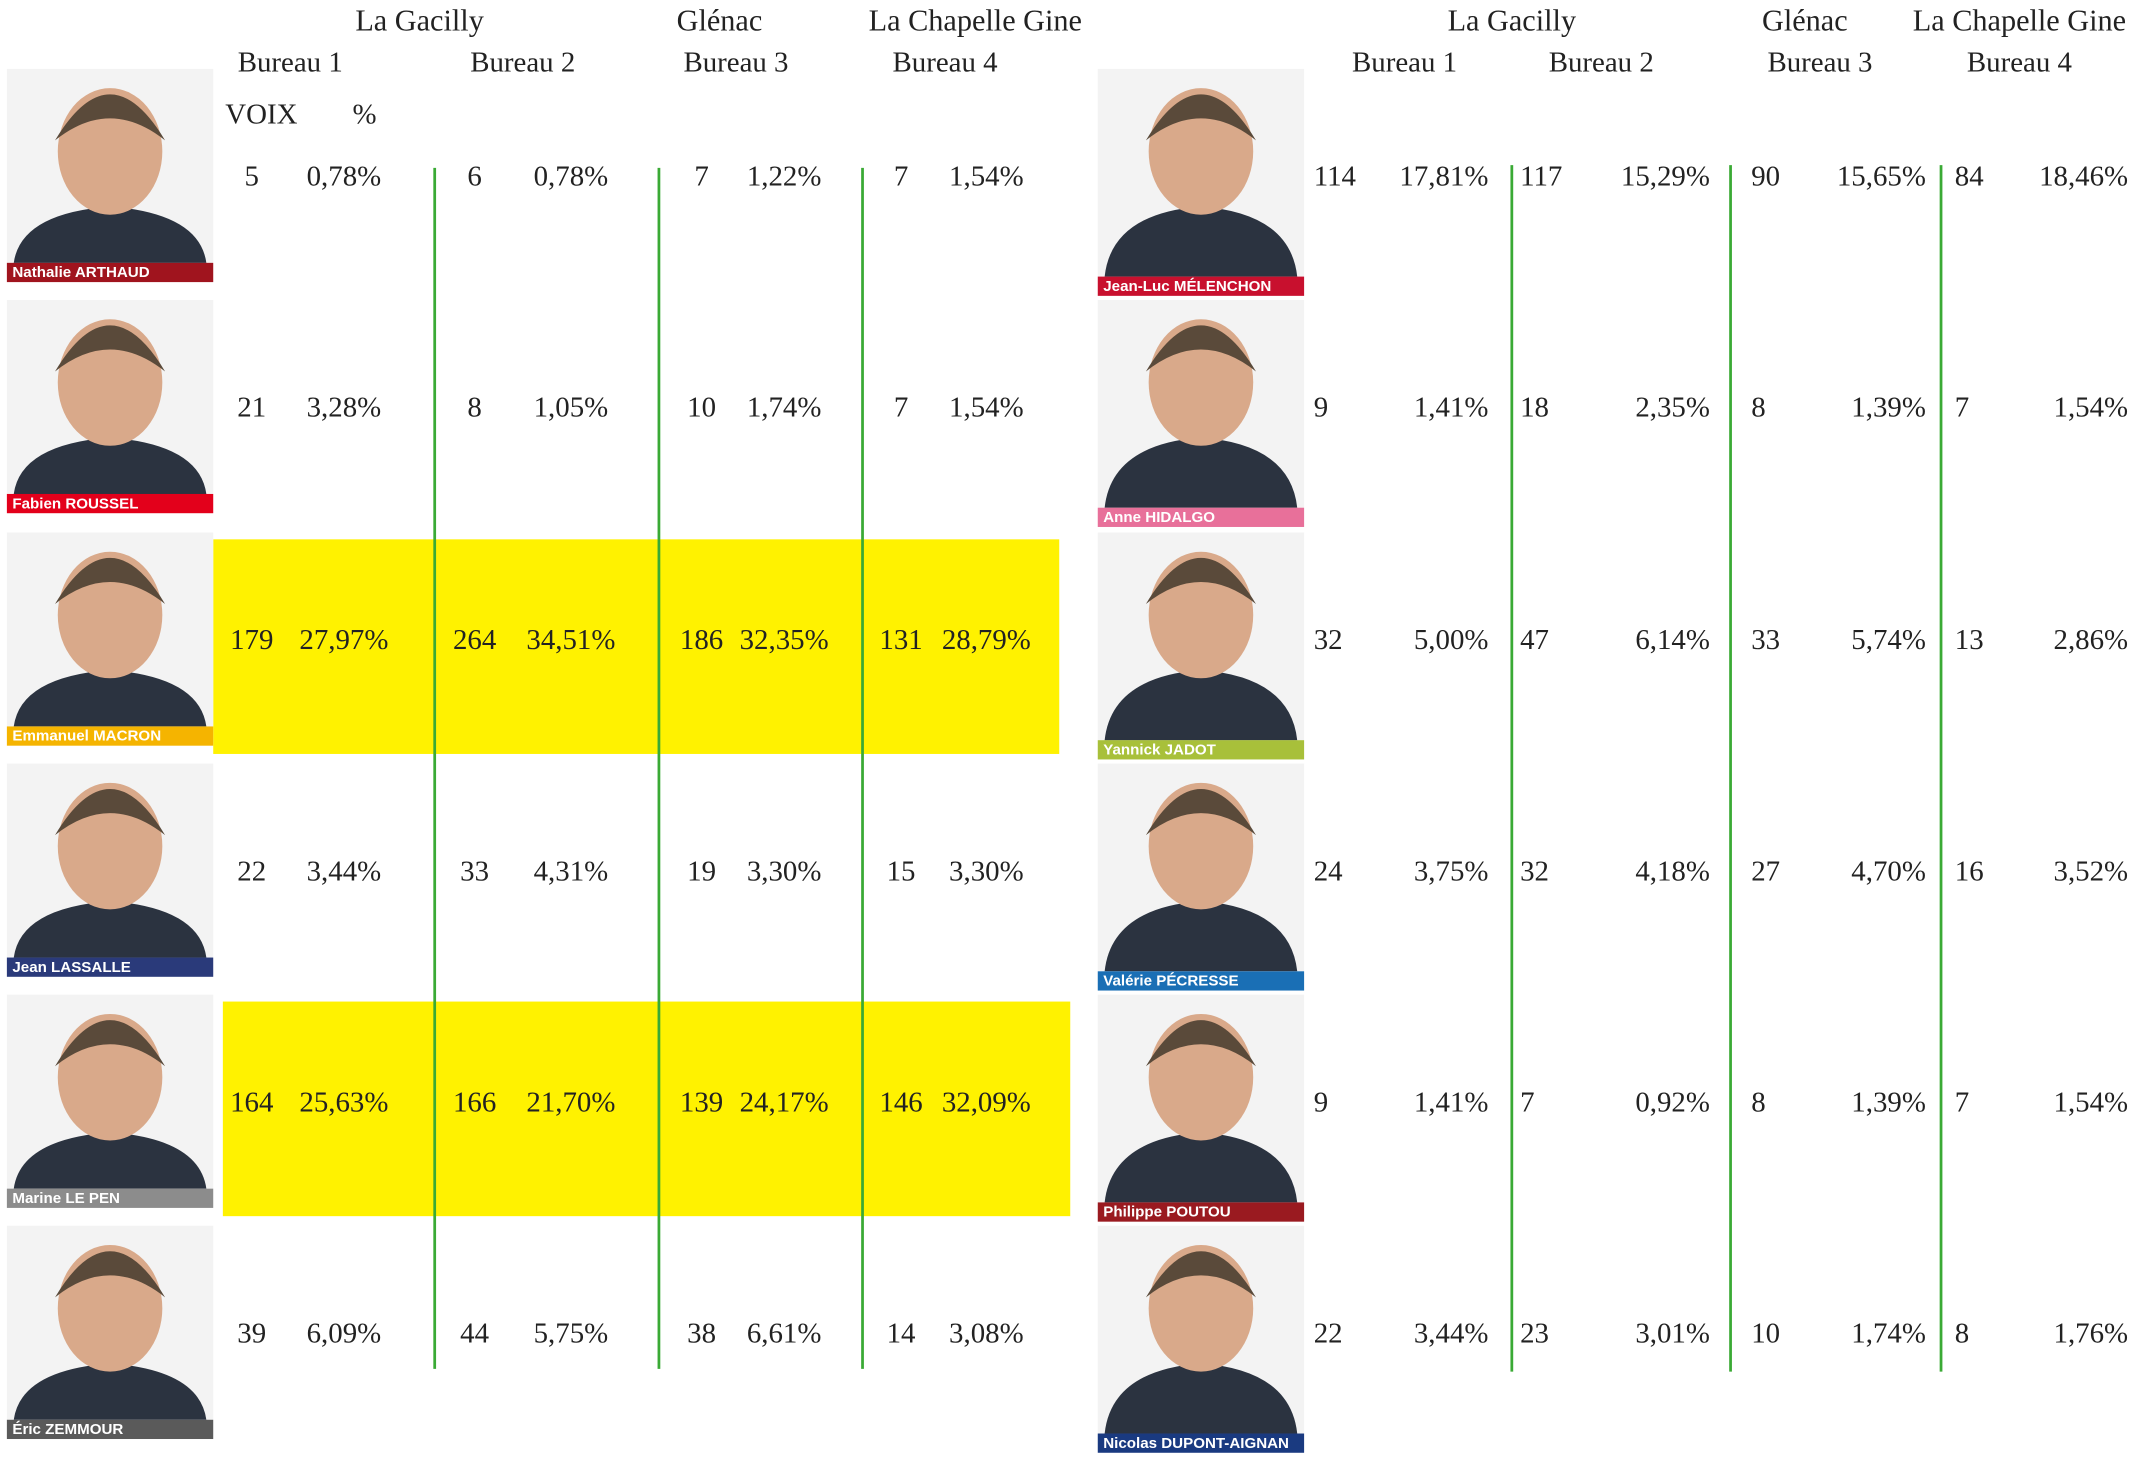 This screenshot has width=2146, height=1468. What do you see at coordinates (901, 871) in the screenshot?
I see `vote-count: 15` at bounding box center [901, 871].